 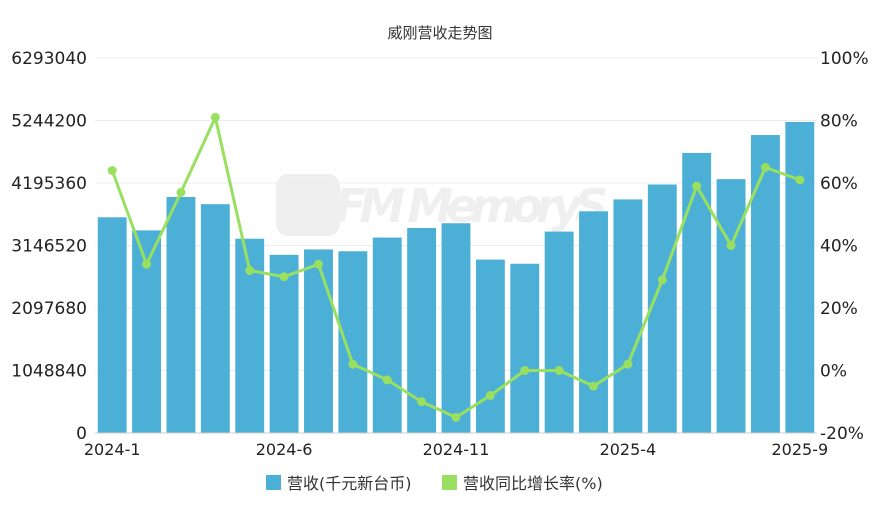 I want to click on watermark-logo-box, so click(x=308, y=205).